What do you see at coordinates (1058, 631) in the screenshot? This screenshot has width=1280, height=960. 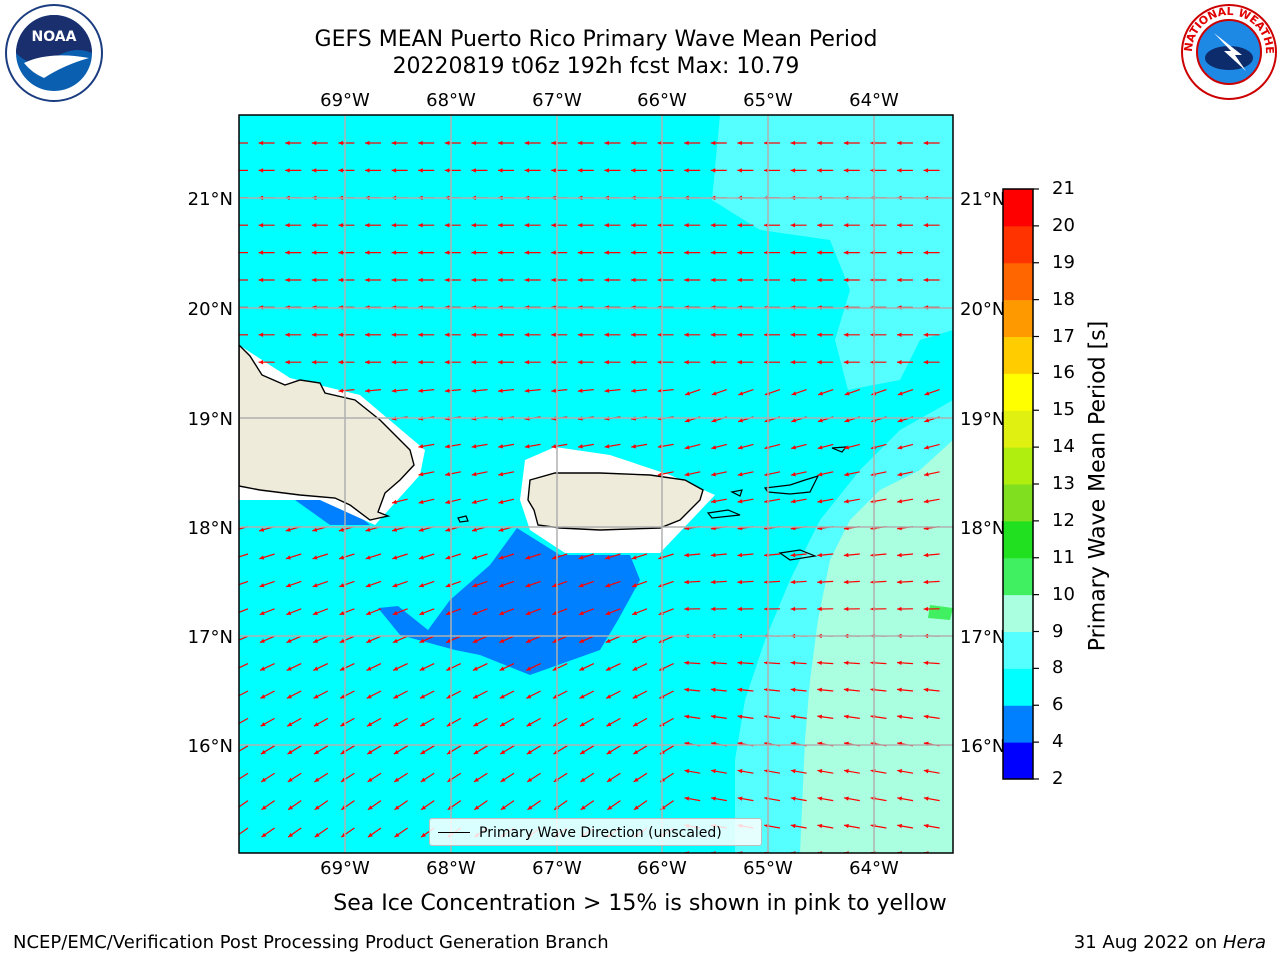 I see `colorbar-tick-label: 9` at bounding box center [1058, 631].